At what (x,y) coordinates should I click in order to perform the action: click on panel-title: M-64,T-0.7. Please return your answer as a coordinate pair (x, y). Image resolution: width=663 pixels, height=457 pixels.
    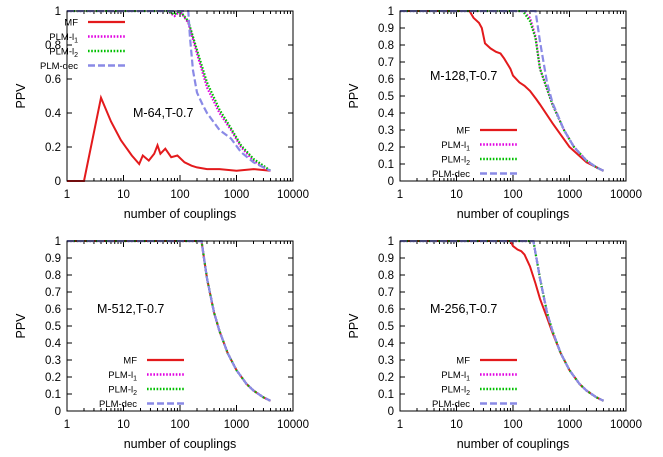
    Looking at the image, I should click on (163, 113).